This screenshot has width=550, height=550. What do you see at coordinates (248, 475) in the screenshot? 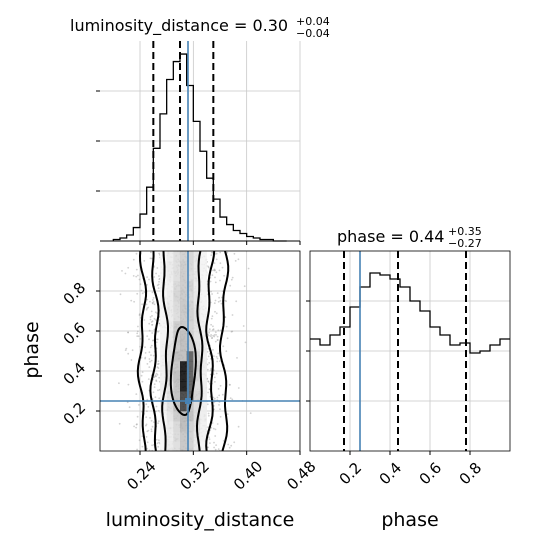
I see `joint-xtick-label-2: 0.40` at bounding box center [248, 475].